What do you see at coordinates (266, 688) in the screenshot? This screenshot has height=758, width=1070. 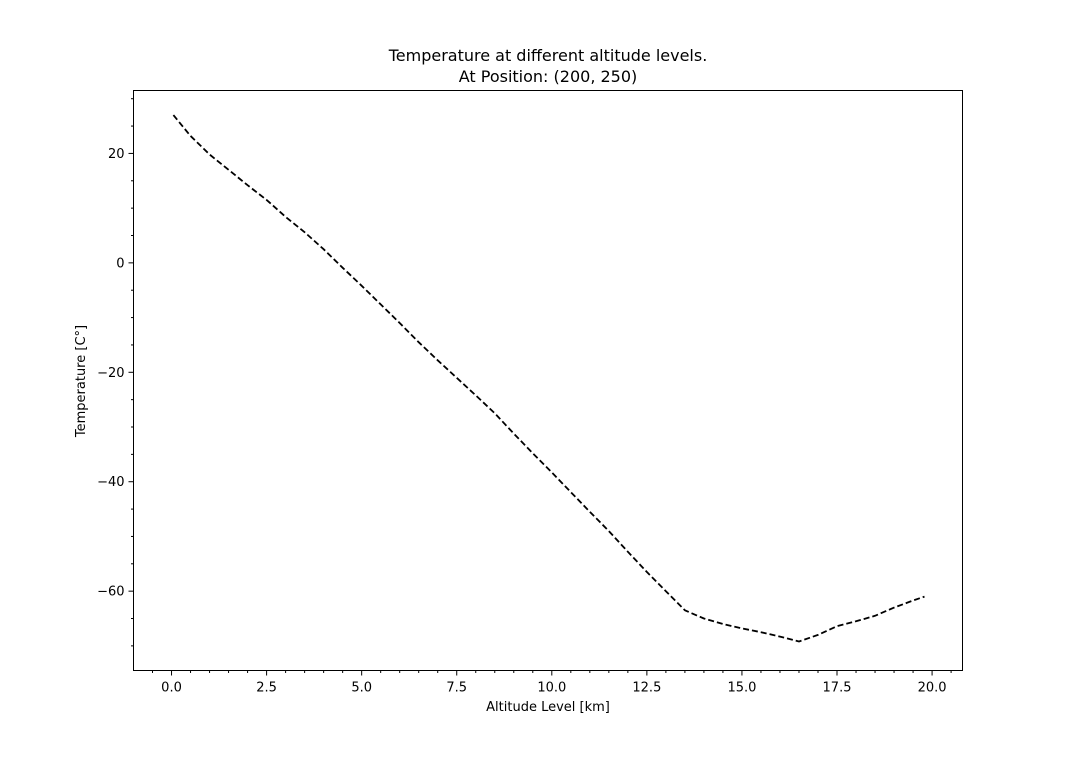 I see `x-tick-label: 2.5` at bounding box center [266, 688].